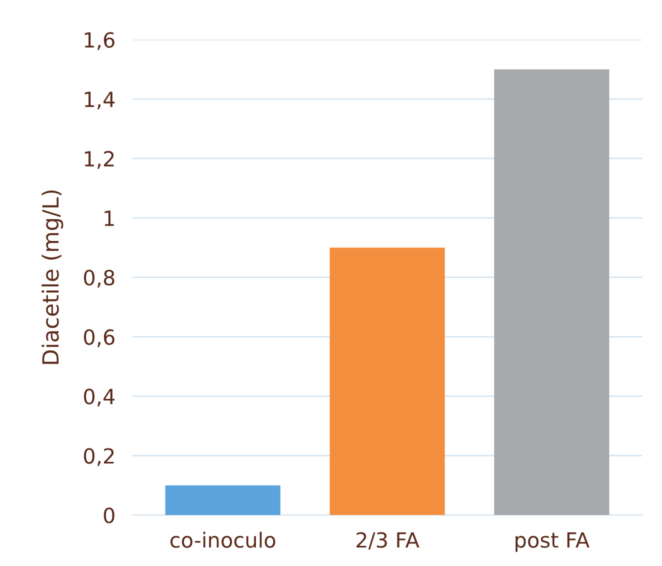 The width and height of the screenshot is (662, 566). Describe the element at coordinates (223, 540) in the screenshot. I see `x-tick-label: co-inoculo` at that location.